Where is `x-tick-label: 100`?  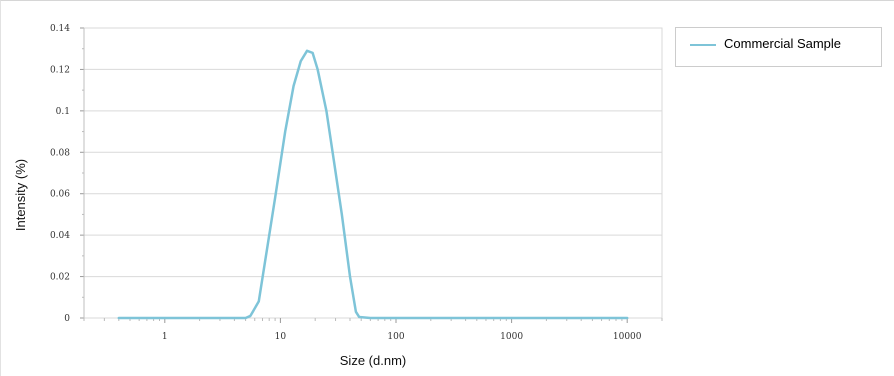 x-tick-label: 100 is located at coordinates (395, 337).